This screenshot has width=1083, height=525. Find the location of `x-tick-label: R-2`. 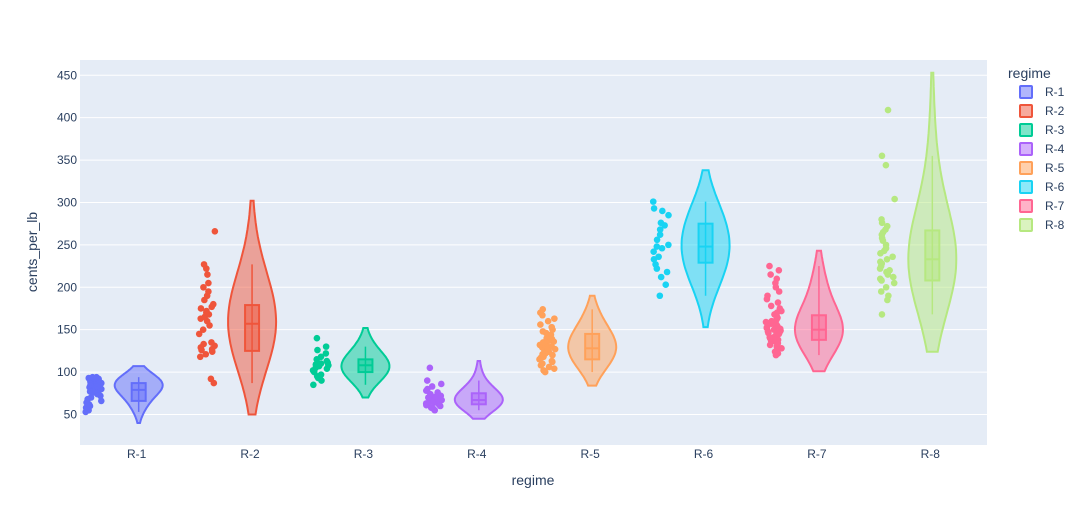

x-tick-label: R-2 is located at coordinates (250, 454).